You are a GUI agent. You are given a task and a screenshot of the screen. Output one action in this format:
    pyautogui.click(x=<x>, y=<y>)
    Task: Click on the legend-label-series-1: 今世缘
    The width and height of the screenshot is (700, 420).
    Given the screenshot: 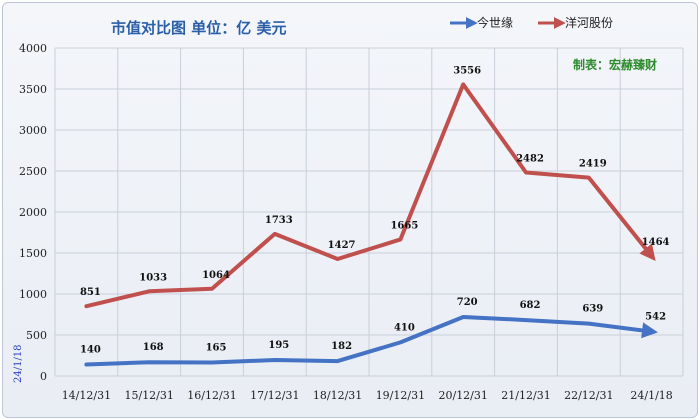 What is the action you would take?
    pyautogui.click(x=495, y=22)
    